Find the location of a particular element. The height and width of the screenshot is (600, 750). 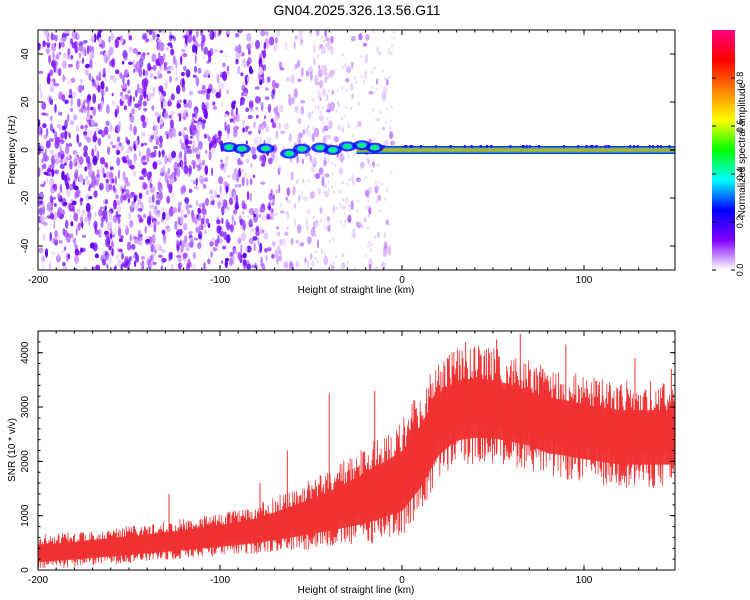

snr-y-tick-label: 0 is located at coordinates (25, 570).